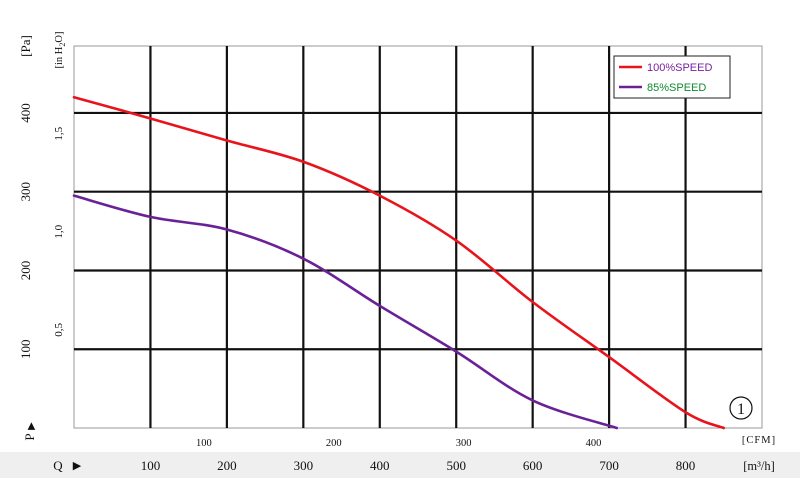 This screenshot has width=800, height=500. Describe the element at coordinates (59, 330) in the screenshot. I see `y-tick-label-inh2o: 0,5` at that location.